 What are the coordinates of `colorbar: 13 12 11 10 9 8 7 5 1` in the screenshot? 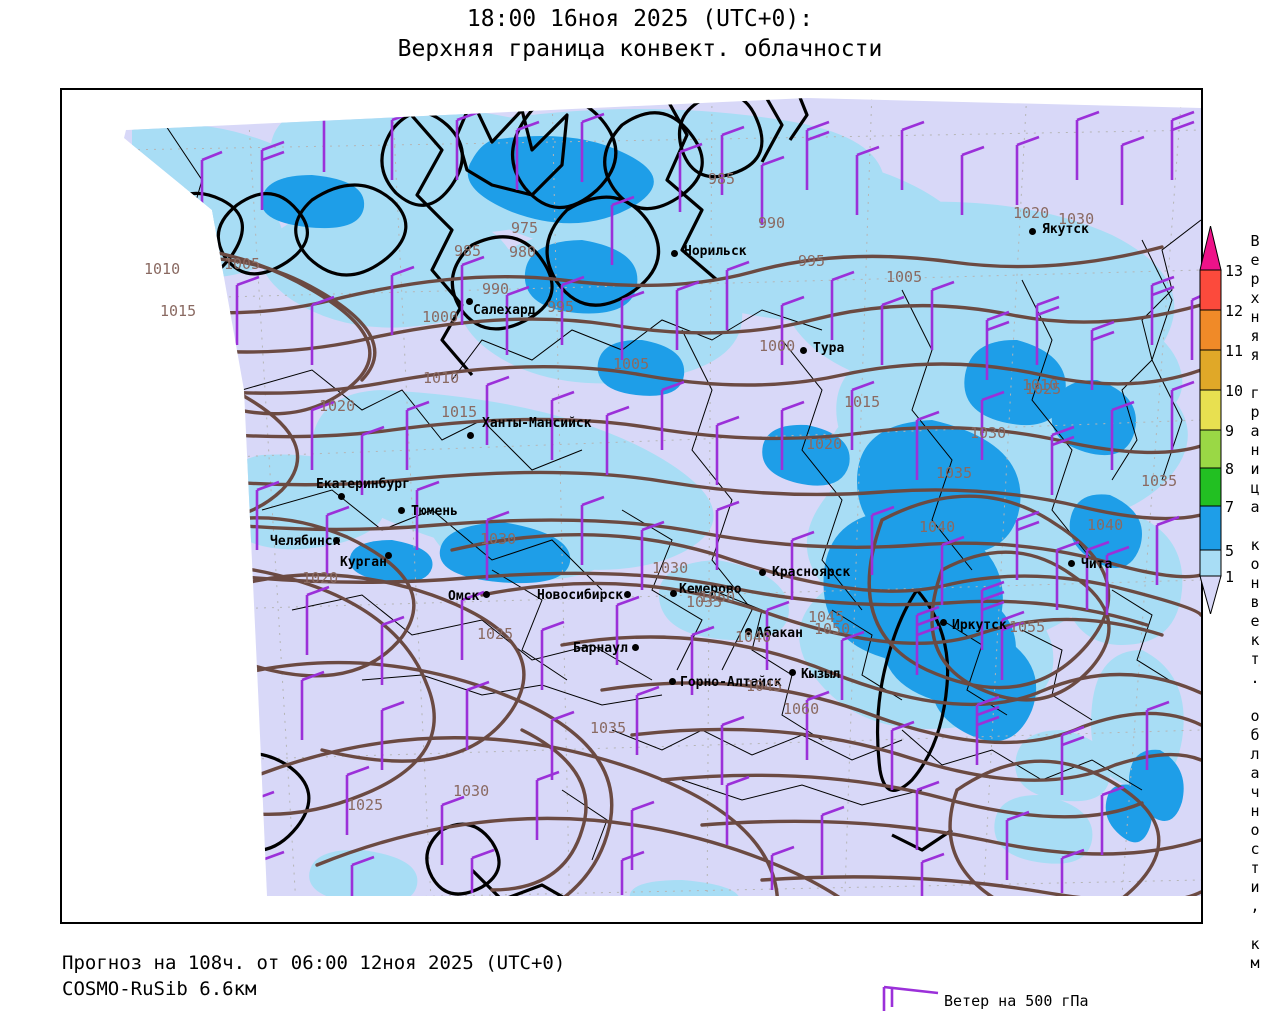 It's located at (1221, 420).